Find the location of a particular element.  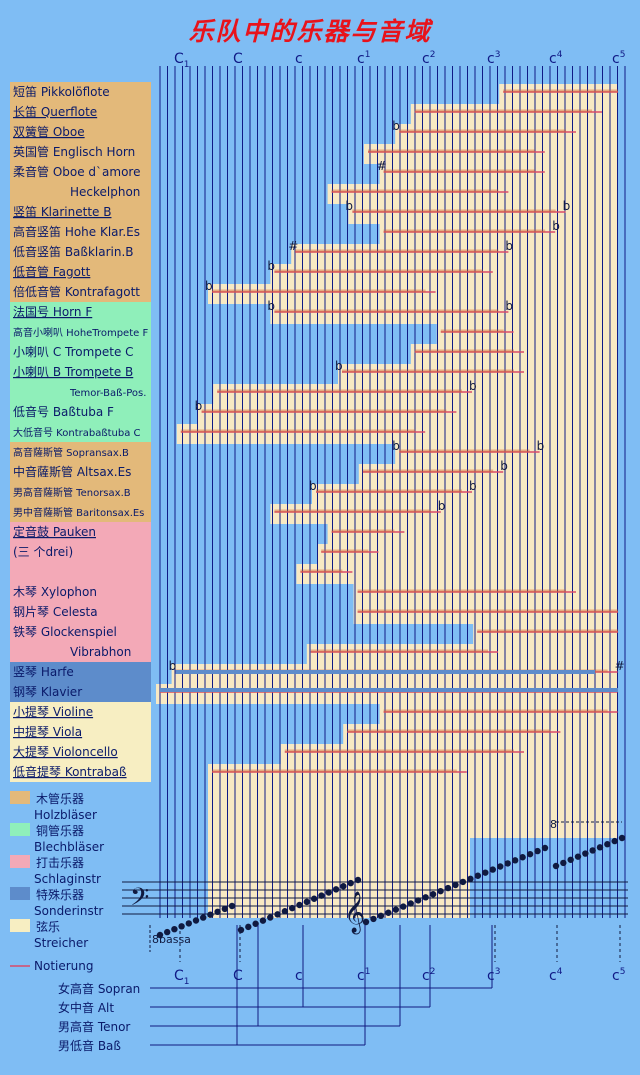

legend-label-cn: 木管乐器 is located at coordinates (60, 798).